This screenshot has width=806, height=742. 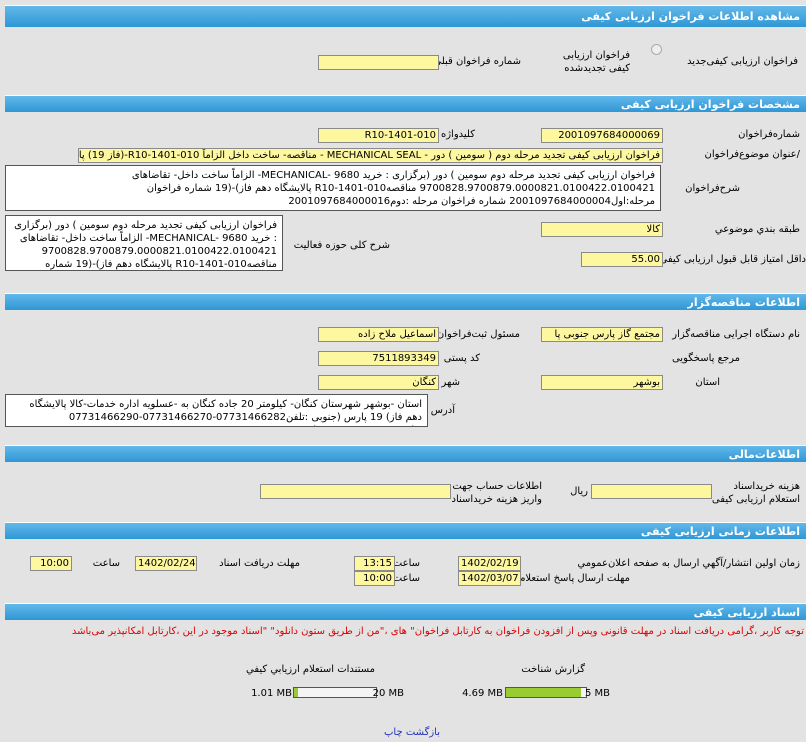 What do you see at coordinates (574, 578) in the screenshot?
I see `reply-label: مهلت ارسال پاسخ استعلام` at bounding box center [574, 578].